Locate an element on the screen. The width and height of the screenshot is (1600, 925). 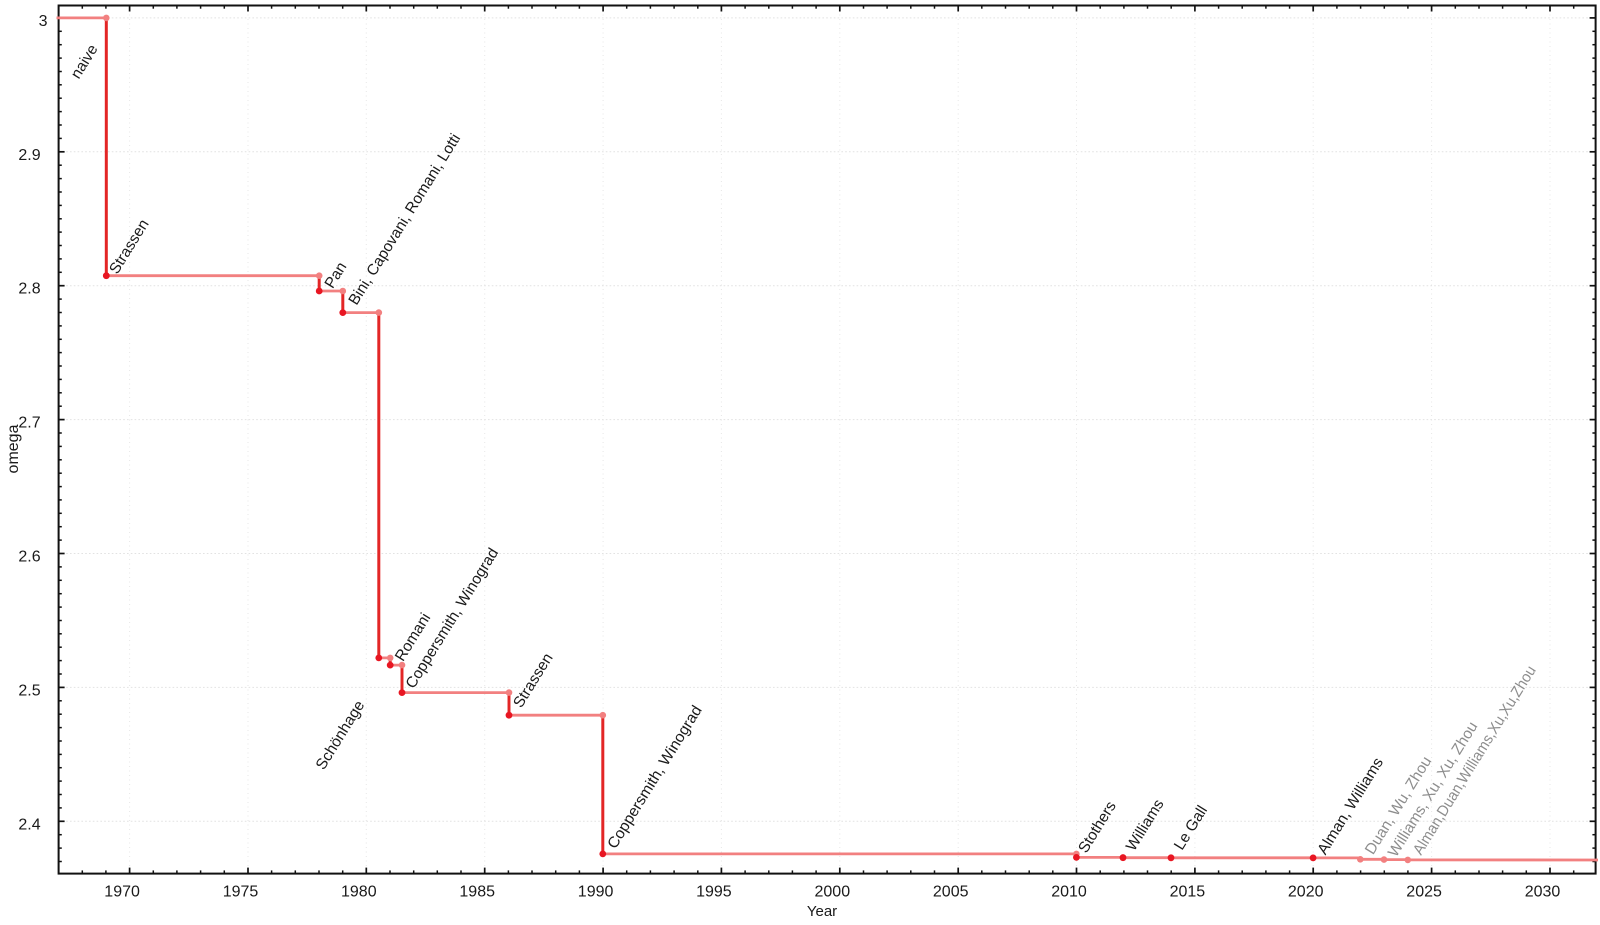
svg-text: 1985 is located at coordinates (477, 892).